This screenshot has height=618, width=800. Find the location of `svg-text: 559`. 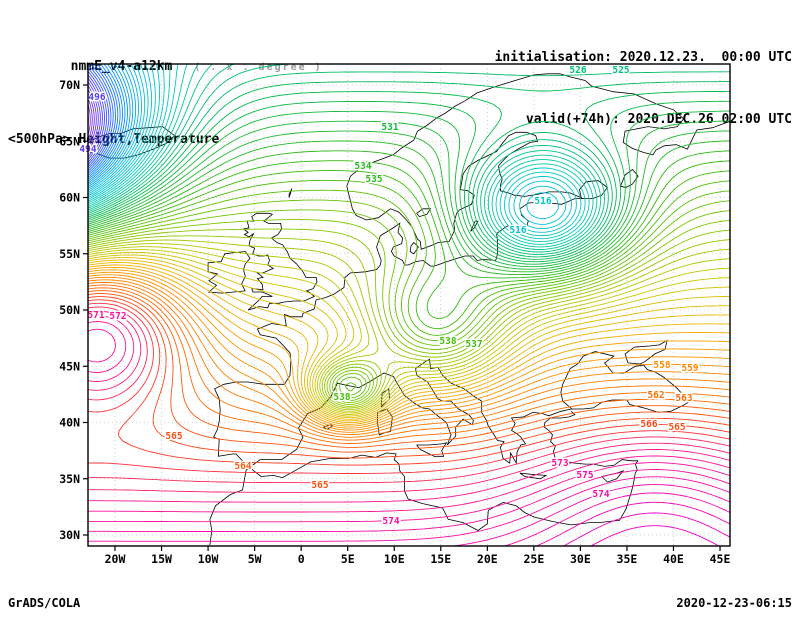

svg-text: 559 is located at coordinates (689, 368).